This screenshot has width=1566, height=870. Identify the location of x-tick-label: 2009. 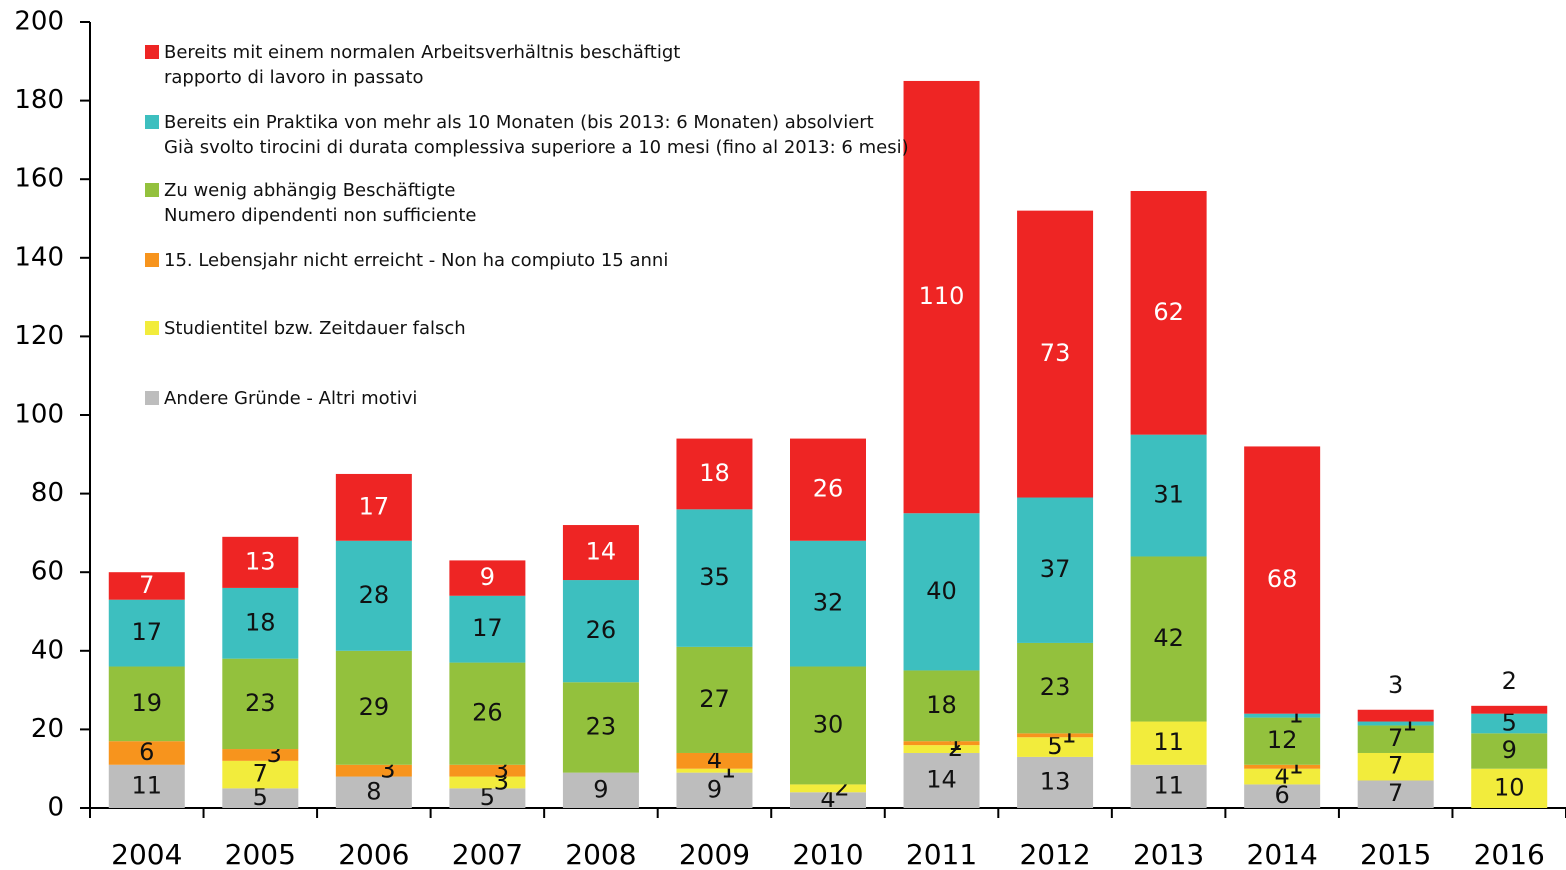
(714, 854).